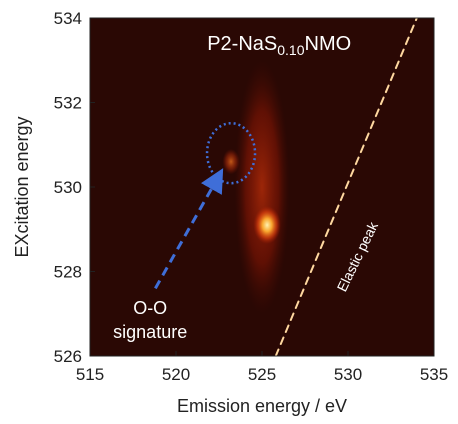 The image size is (458, 424). Describe the element at coordinates (189, 229) in the screenshot. I see `o-o-signature-arrow` at that location.